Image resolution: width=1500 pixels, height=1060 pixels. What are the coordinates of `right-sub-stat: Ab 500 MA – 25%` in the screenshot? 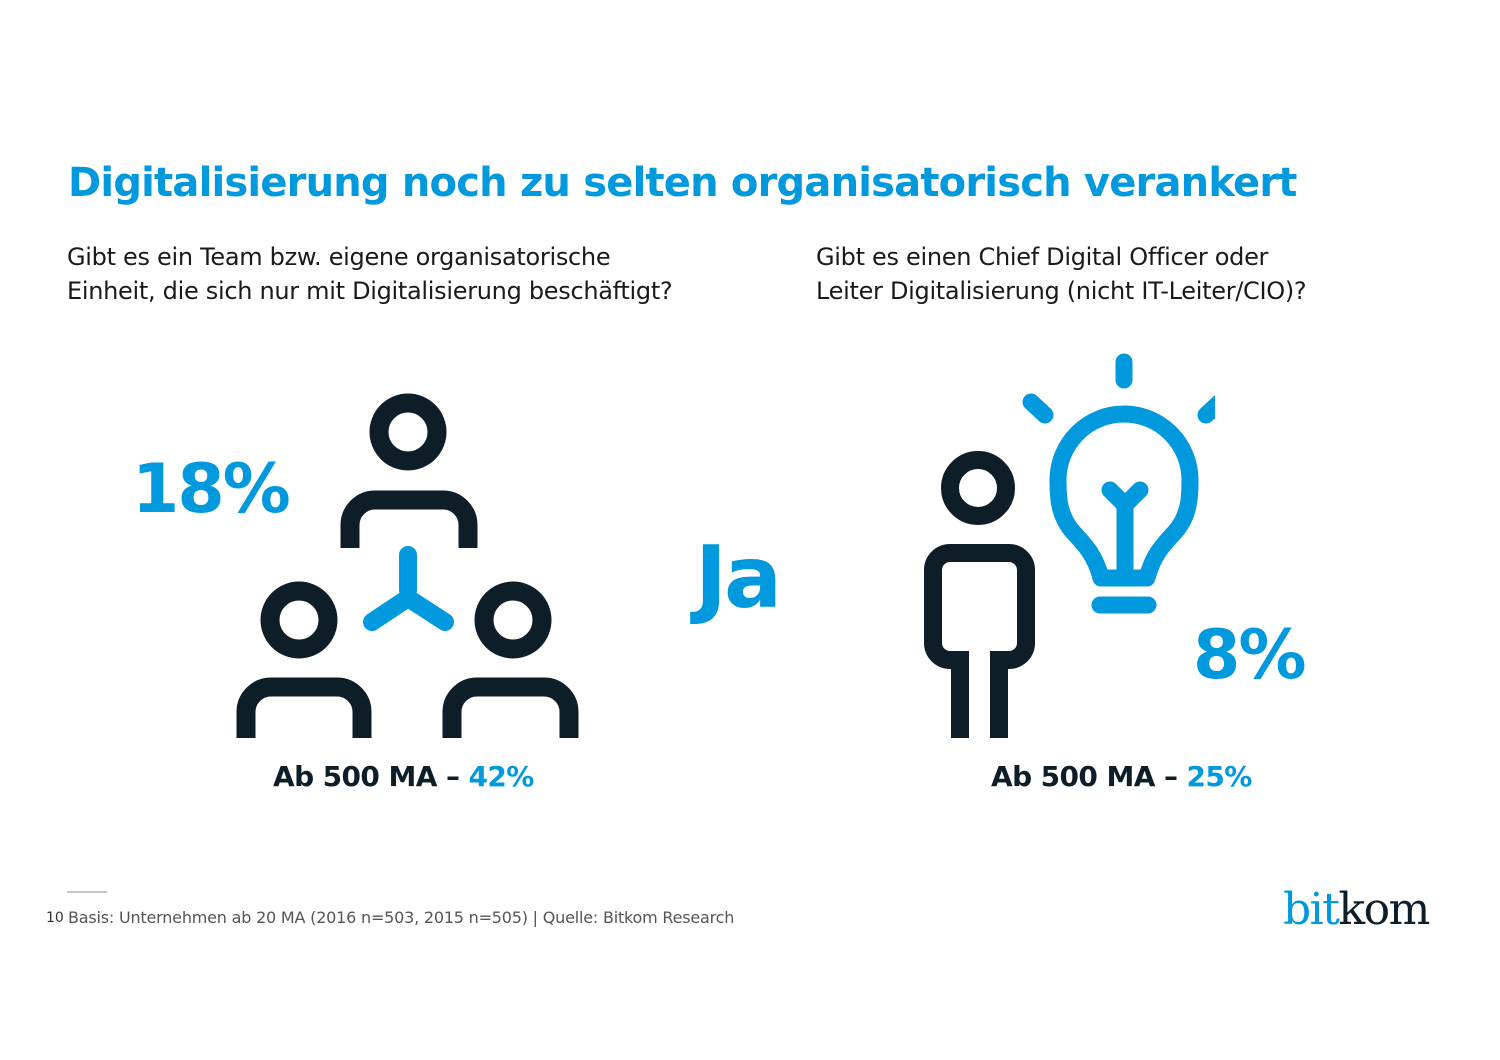 It's located at (1121, 776).